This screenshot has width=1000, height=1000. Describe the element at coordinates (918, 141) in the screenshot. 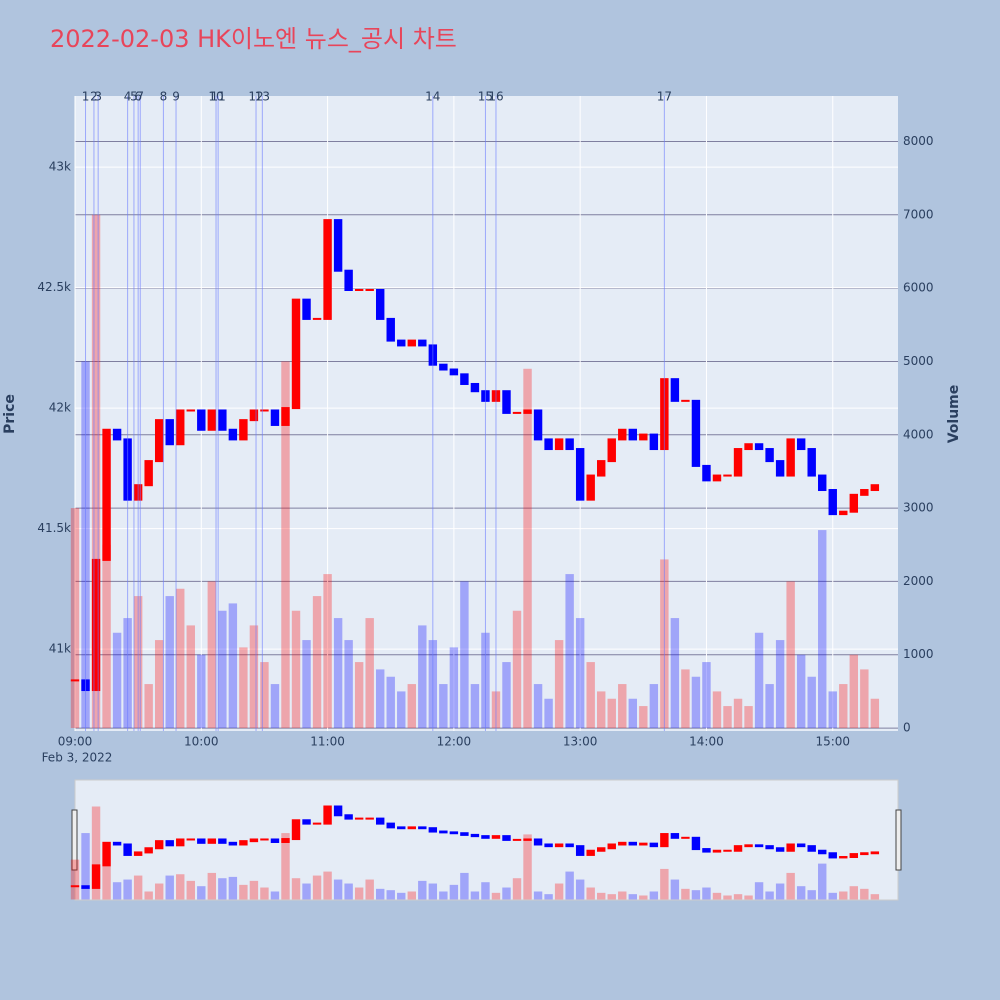

I see `y2-tick-label: 8000` at that location.